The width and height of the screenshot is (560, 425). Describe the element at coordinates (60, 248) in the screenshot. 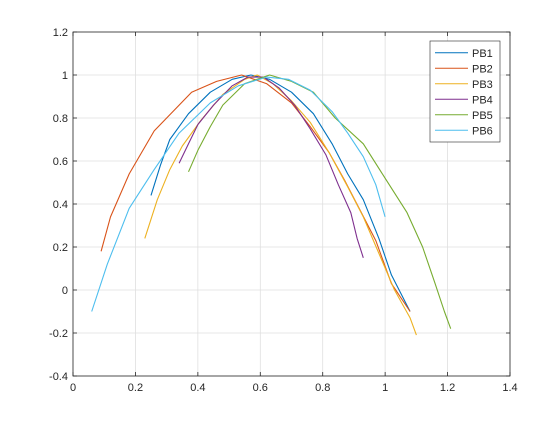

I see `y-tick-label: 0.2` at that location.